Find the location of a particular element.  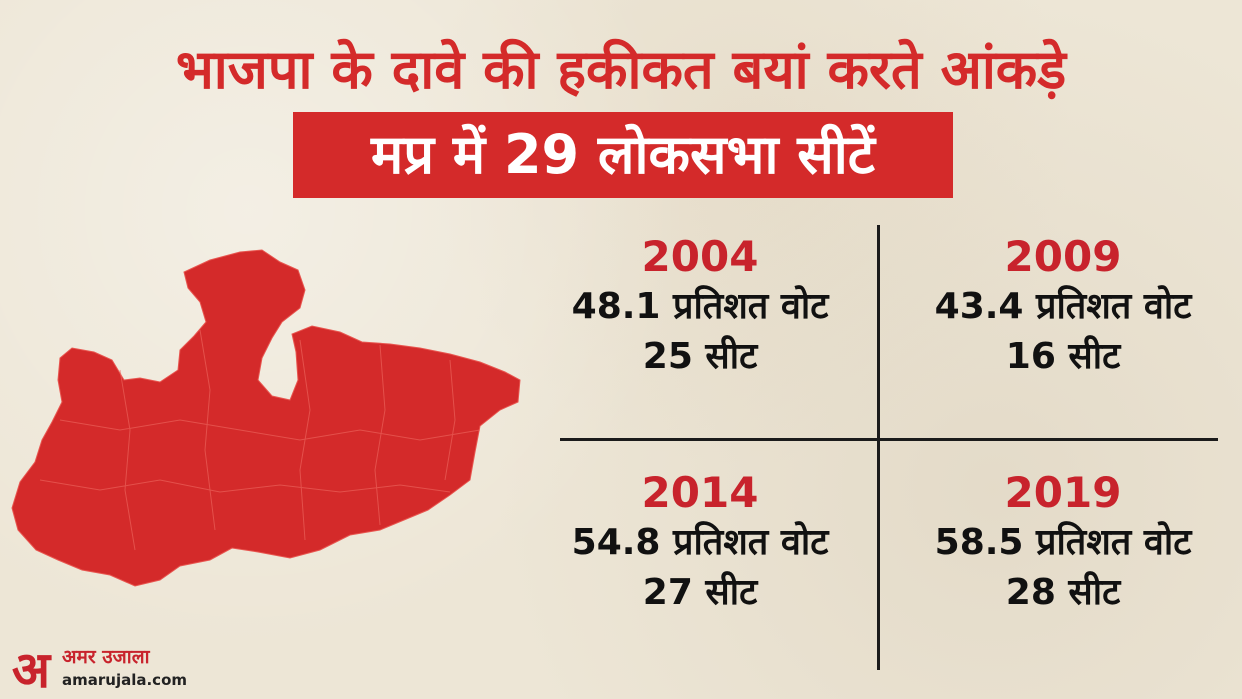

stat-vote: 43.4 प्रतिशत वोट is located at coordinates (1063, 306).